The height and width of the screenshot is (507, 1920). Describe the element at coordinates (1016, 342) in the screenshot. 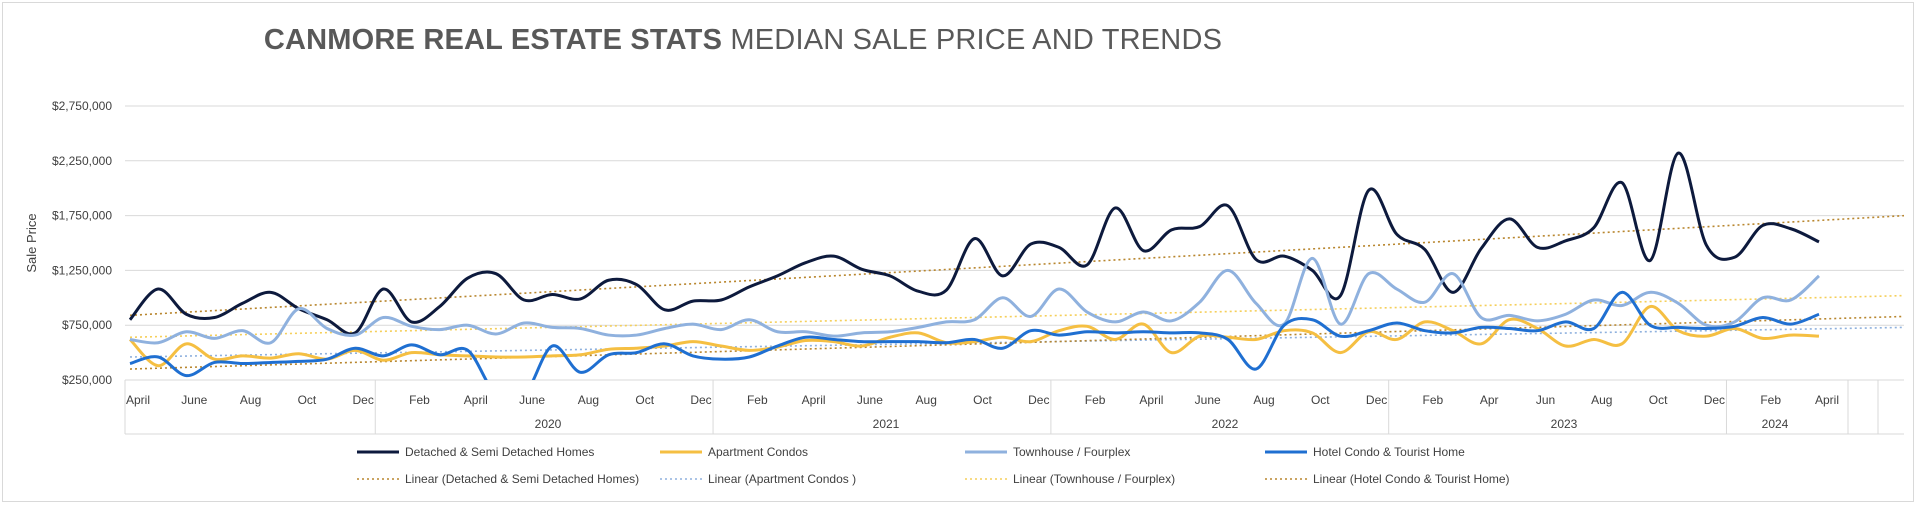

I see `trendline-linear-hotel-condo-tourist-home` at that location.